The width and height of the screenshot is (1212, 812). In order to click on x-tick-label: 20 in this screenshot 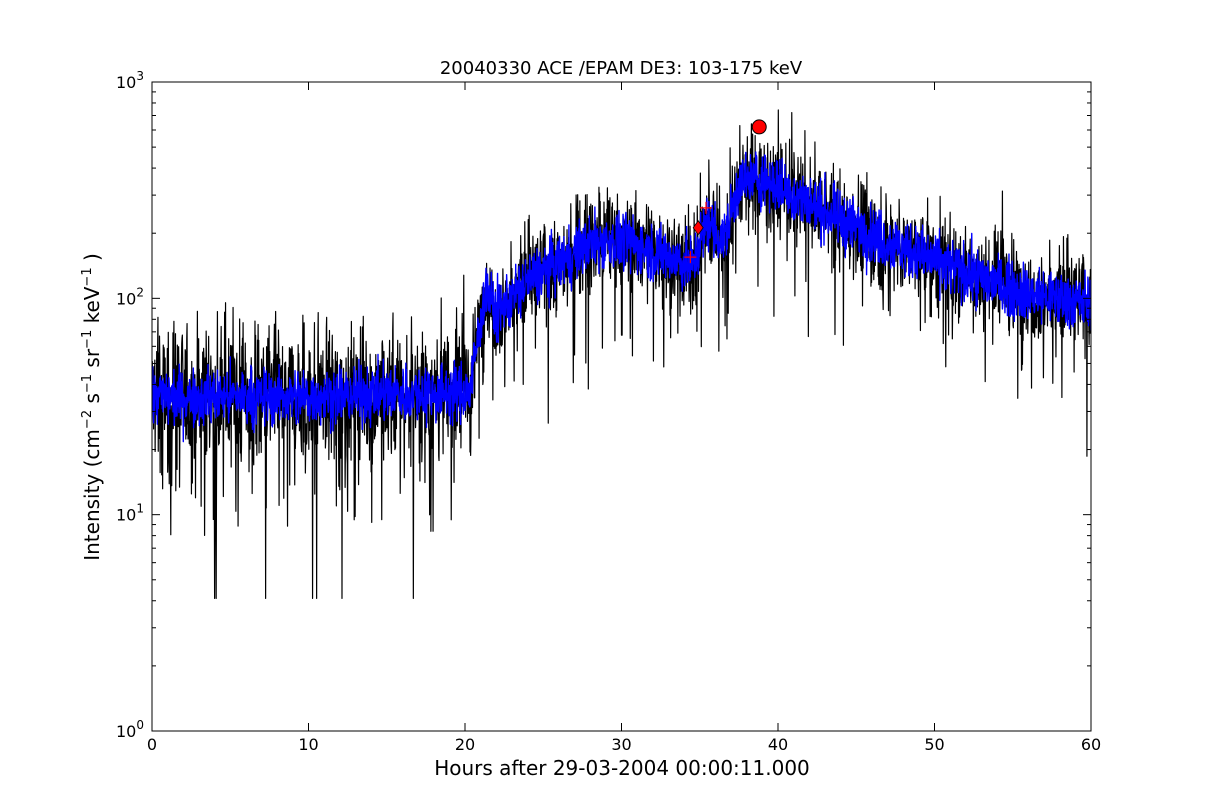, I will do `click(465, 744)`.